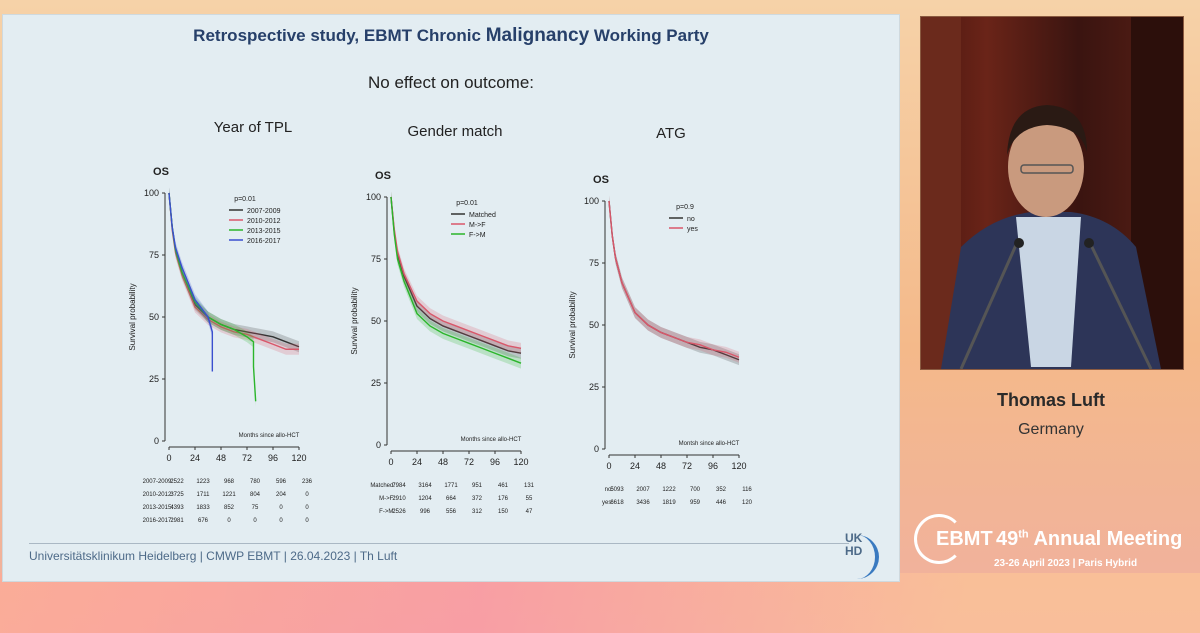 This screenshot has height=633, width=1200. What do you see at coordinates (455, 131) in the screenshot?
I see `chart-title-gender-match: Gender match` at bounding box center [455, 131].